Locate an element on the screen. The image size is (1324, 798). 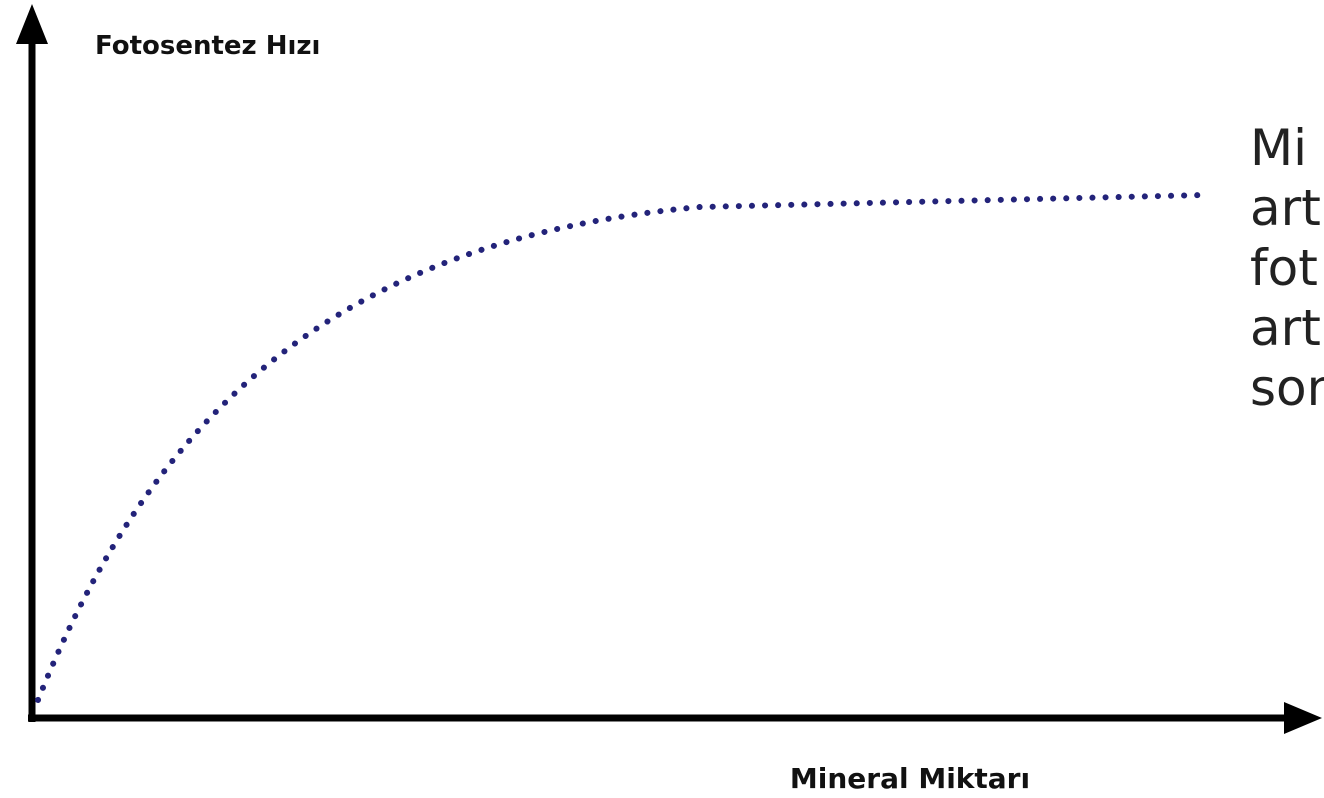
y-axis-label: Fotosentez Hızı is located at coordinates (207, 46).